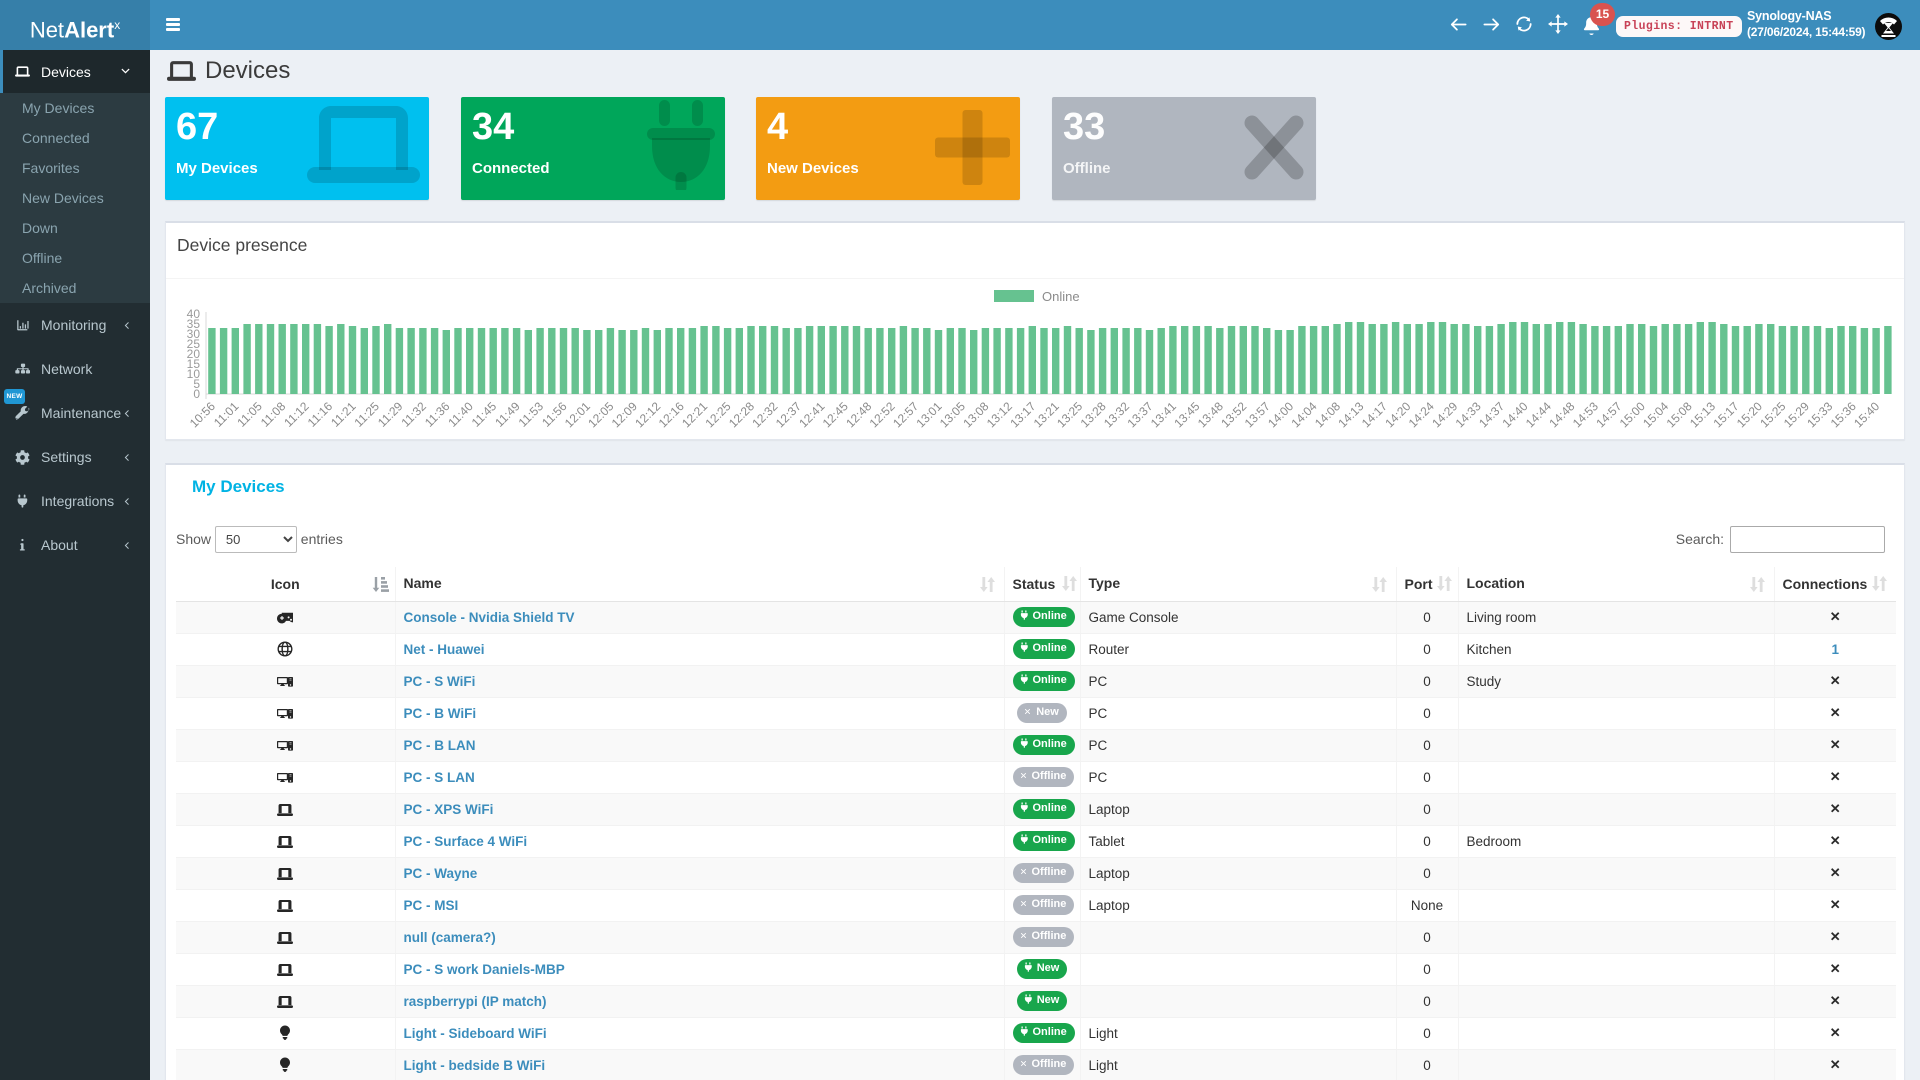 The height and width of the screenshot is (1080, 1920). Describe the element at coordinates (194, 354) in the screenshot. I see `svg-text: 20` at that location.